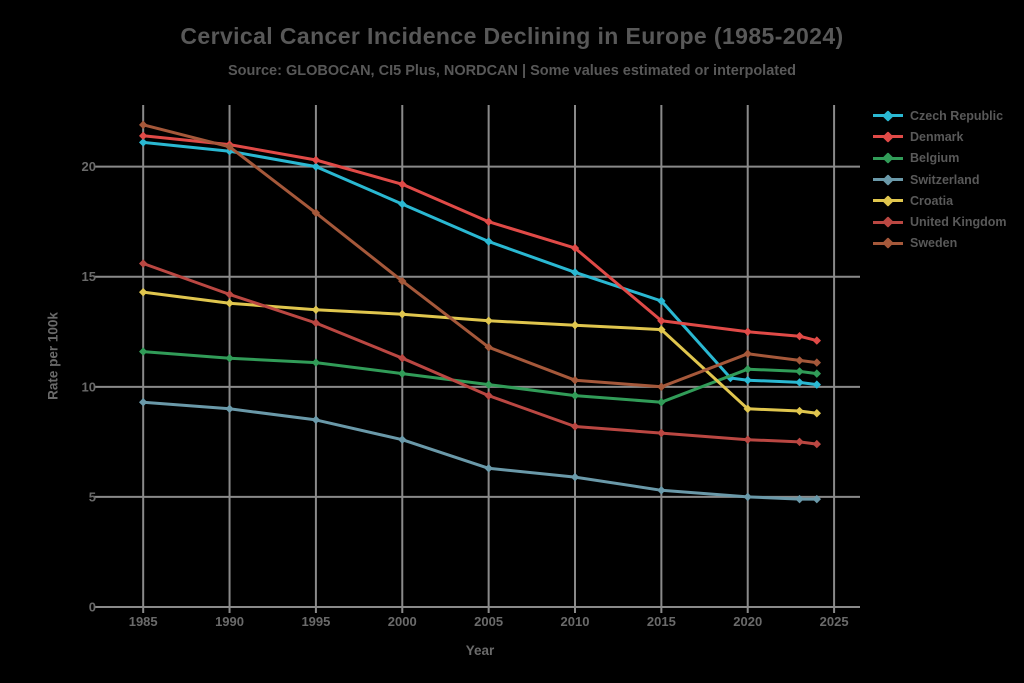 This screenshot has height=683, width=1024. What do you see at coordinates (937, 136) in the screenshot?
I see `legend-label: Denmark` at bounding box center [937, 136].